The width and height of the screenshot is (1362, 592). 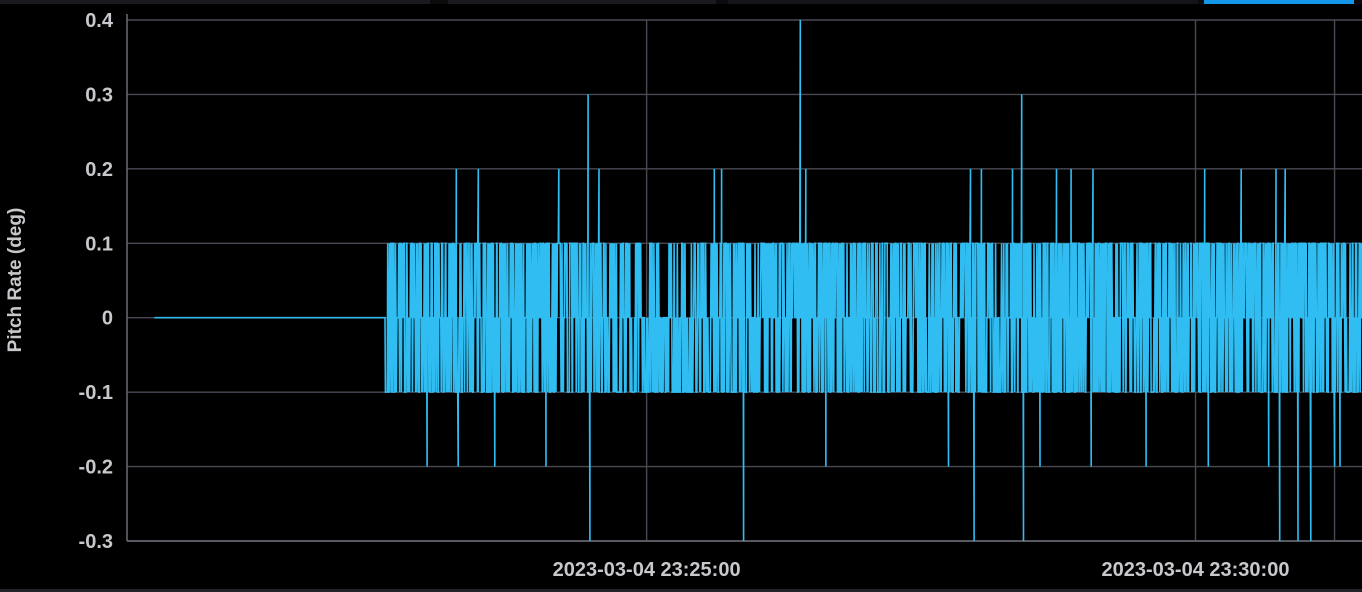 I want to click on y-tick-label: -0.2, so click(x=96, y=468).